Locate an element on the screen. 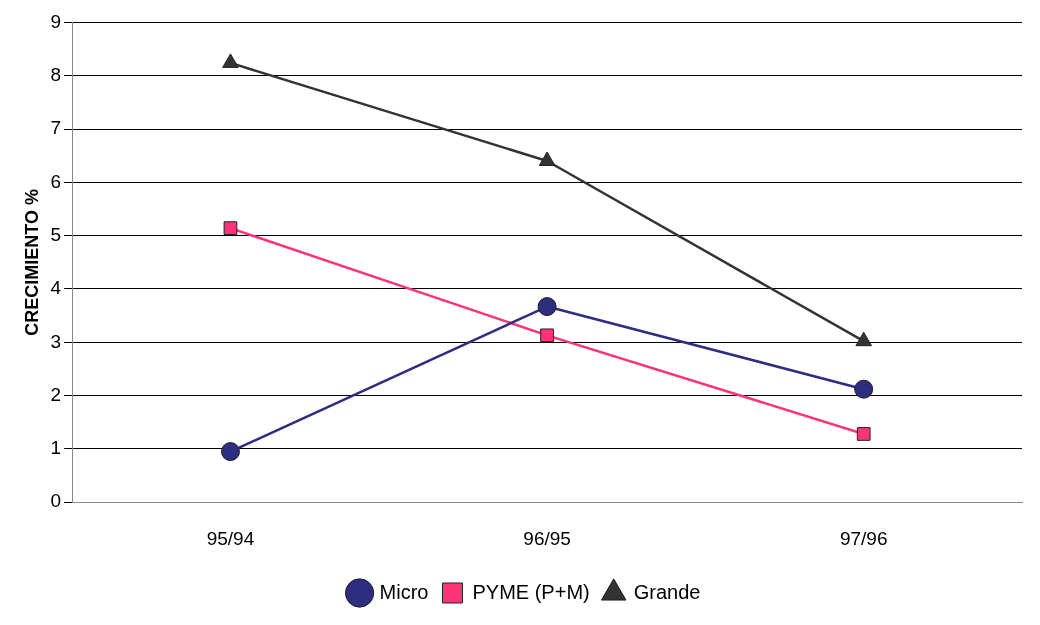 This screenshot has width=1040, height=625. y-tick-label: 6 is located at coordinates (56, 181).